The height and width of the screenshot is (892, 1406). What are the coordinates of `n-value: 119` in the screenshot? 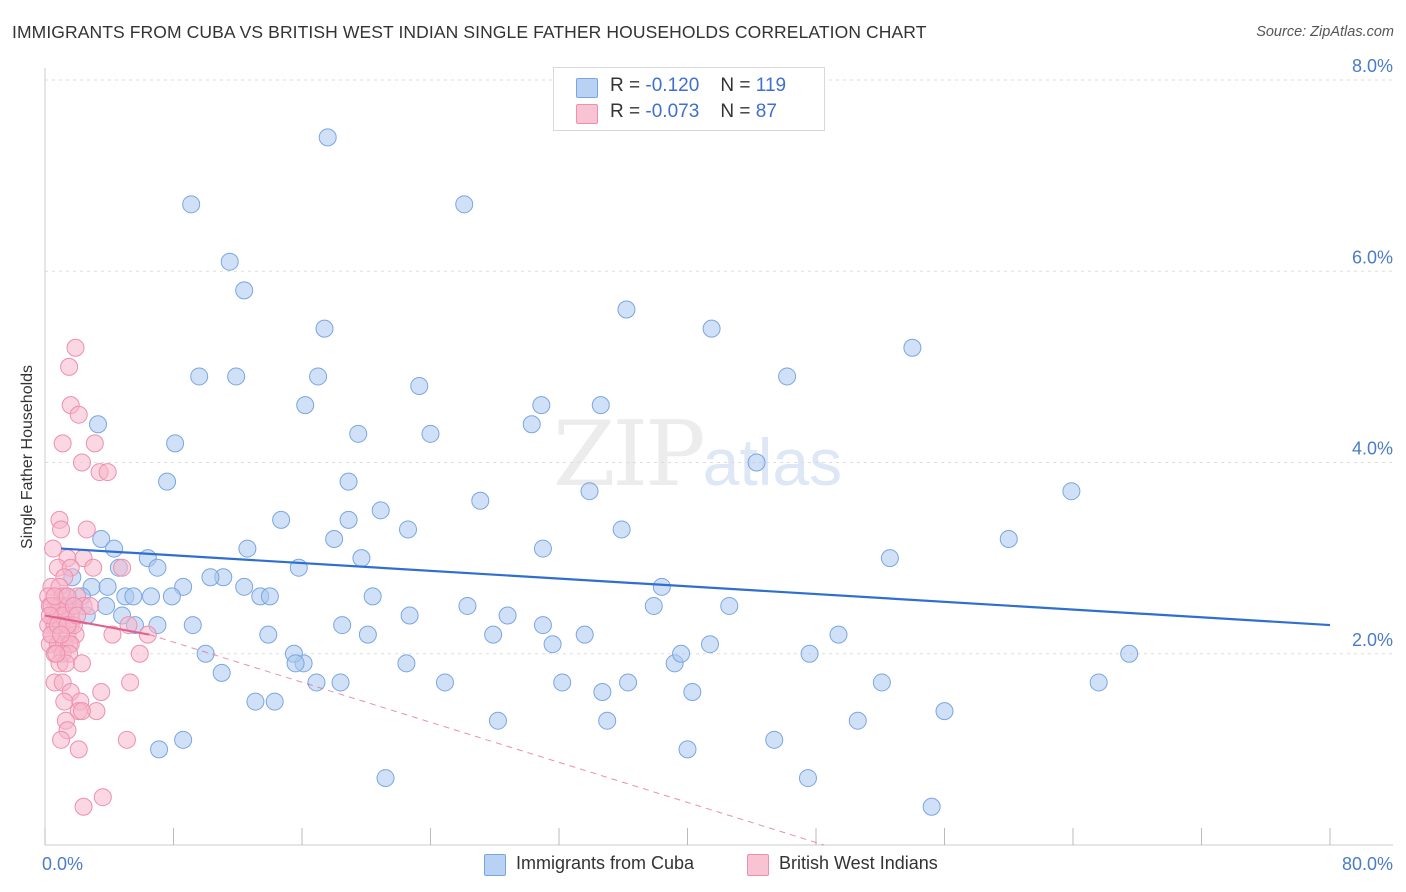 It's located at (771, 85).